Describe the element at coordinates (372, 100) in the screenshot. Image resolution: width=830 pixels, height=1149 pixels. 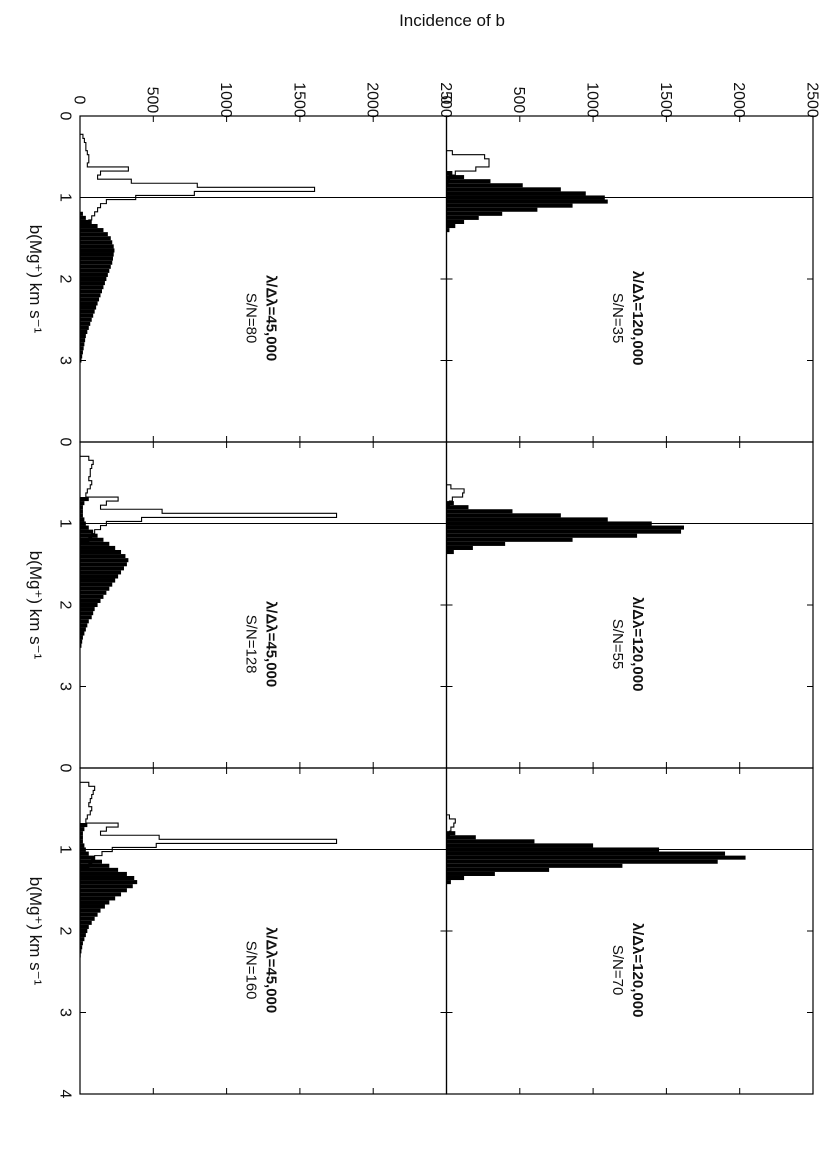
I see `y-tick-label: 2000` at that location.